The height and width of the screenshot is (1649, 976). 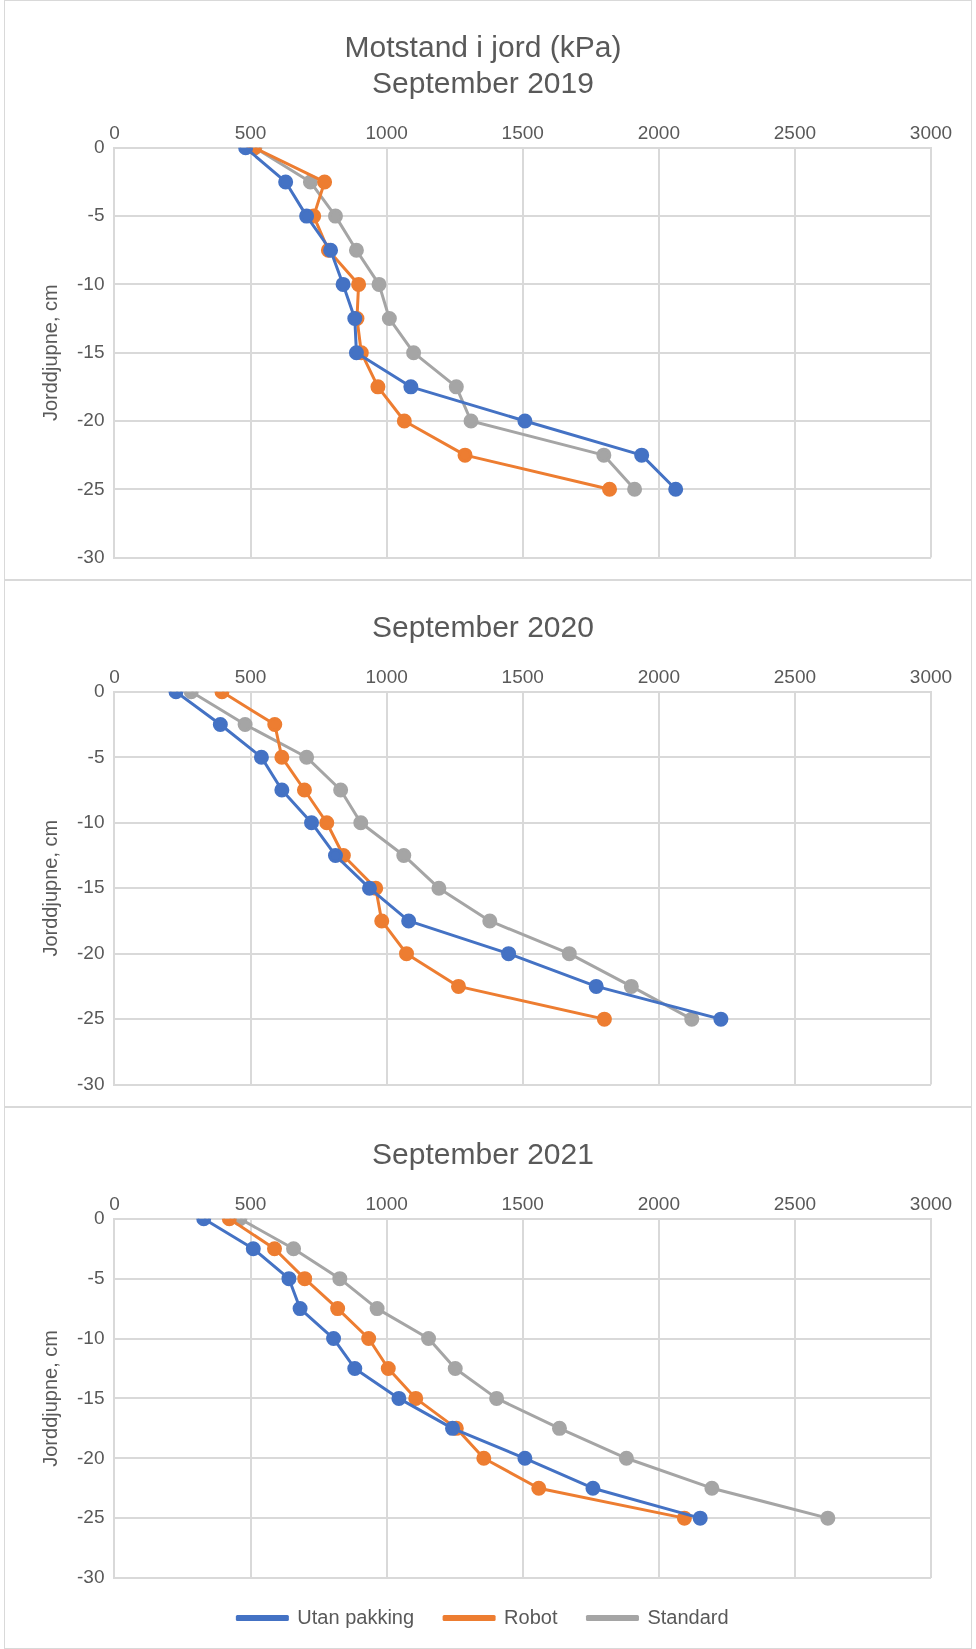 I want to click on legend-label: Standard, so click(x=688, y=1616).